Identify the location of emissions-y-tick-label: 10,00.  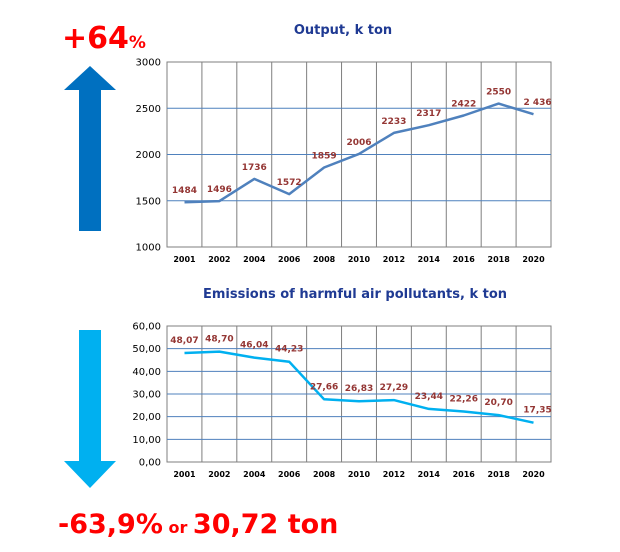
(146, 440).